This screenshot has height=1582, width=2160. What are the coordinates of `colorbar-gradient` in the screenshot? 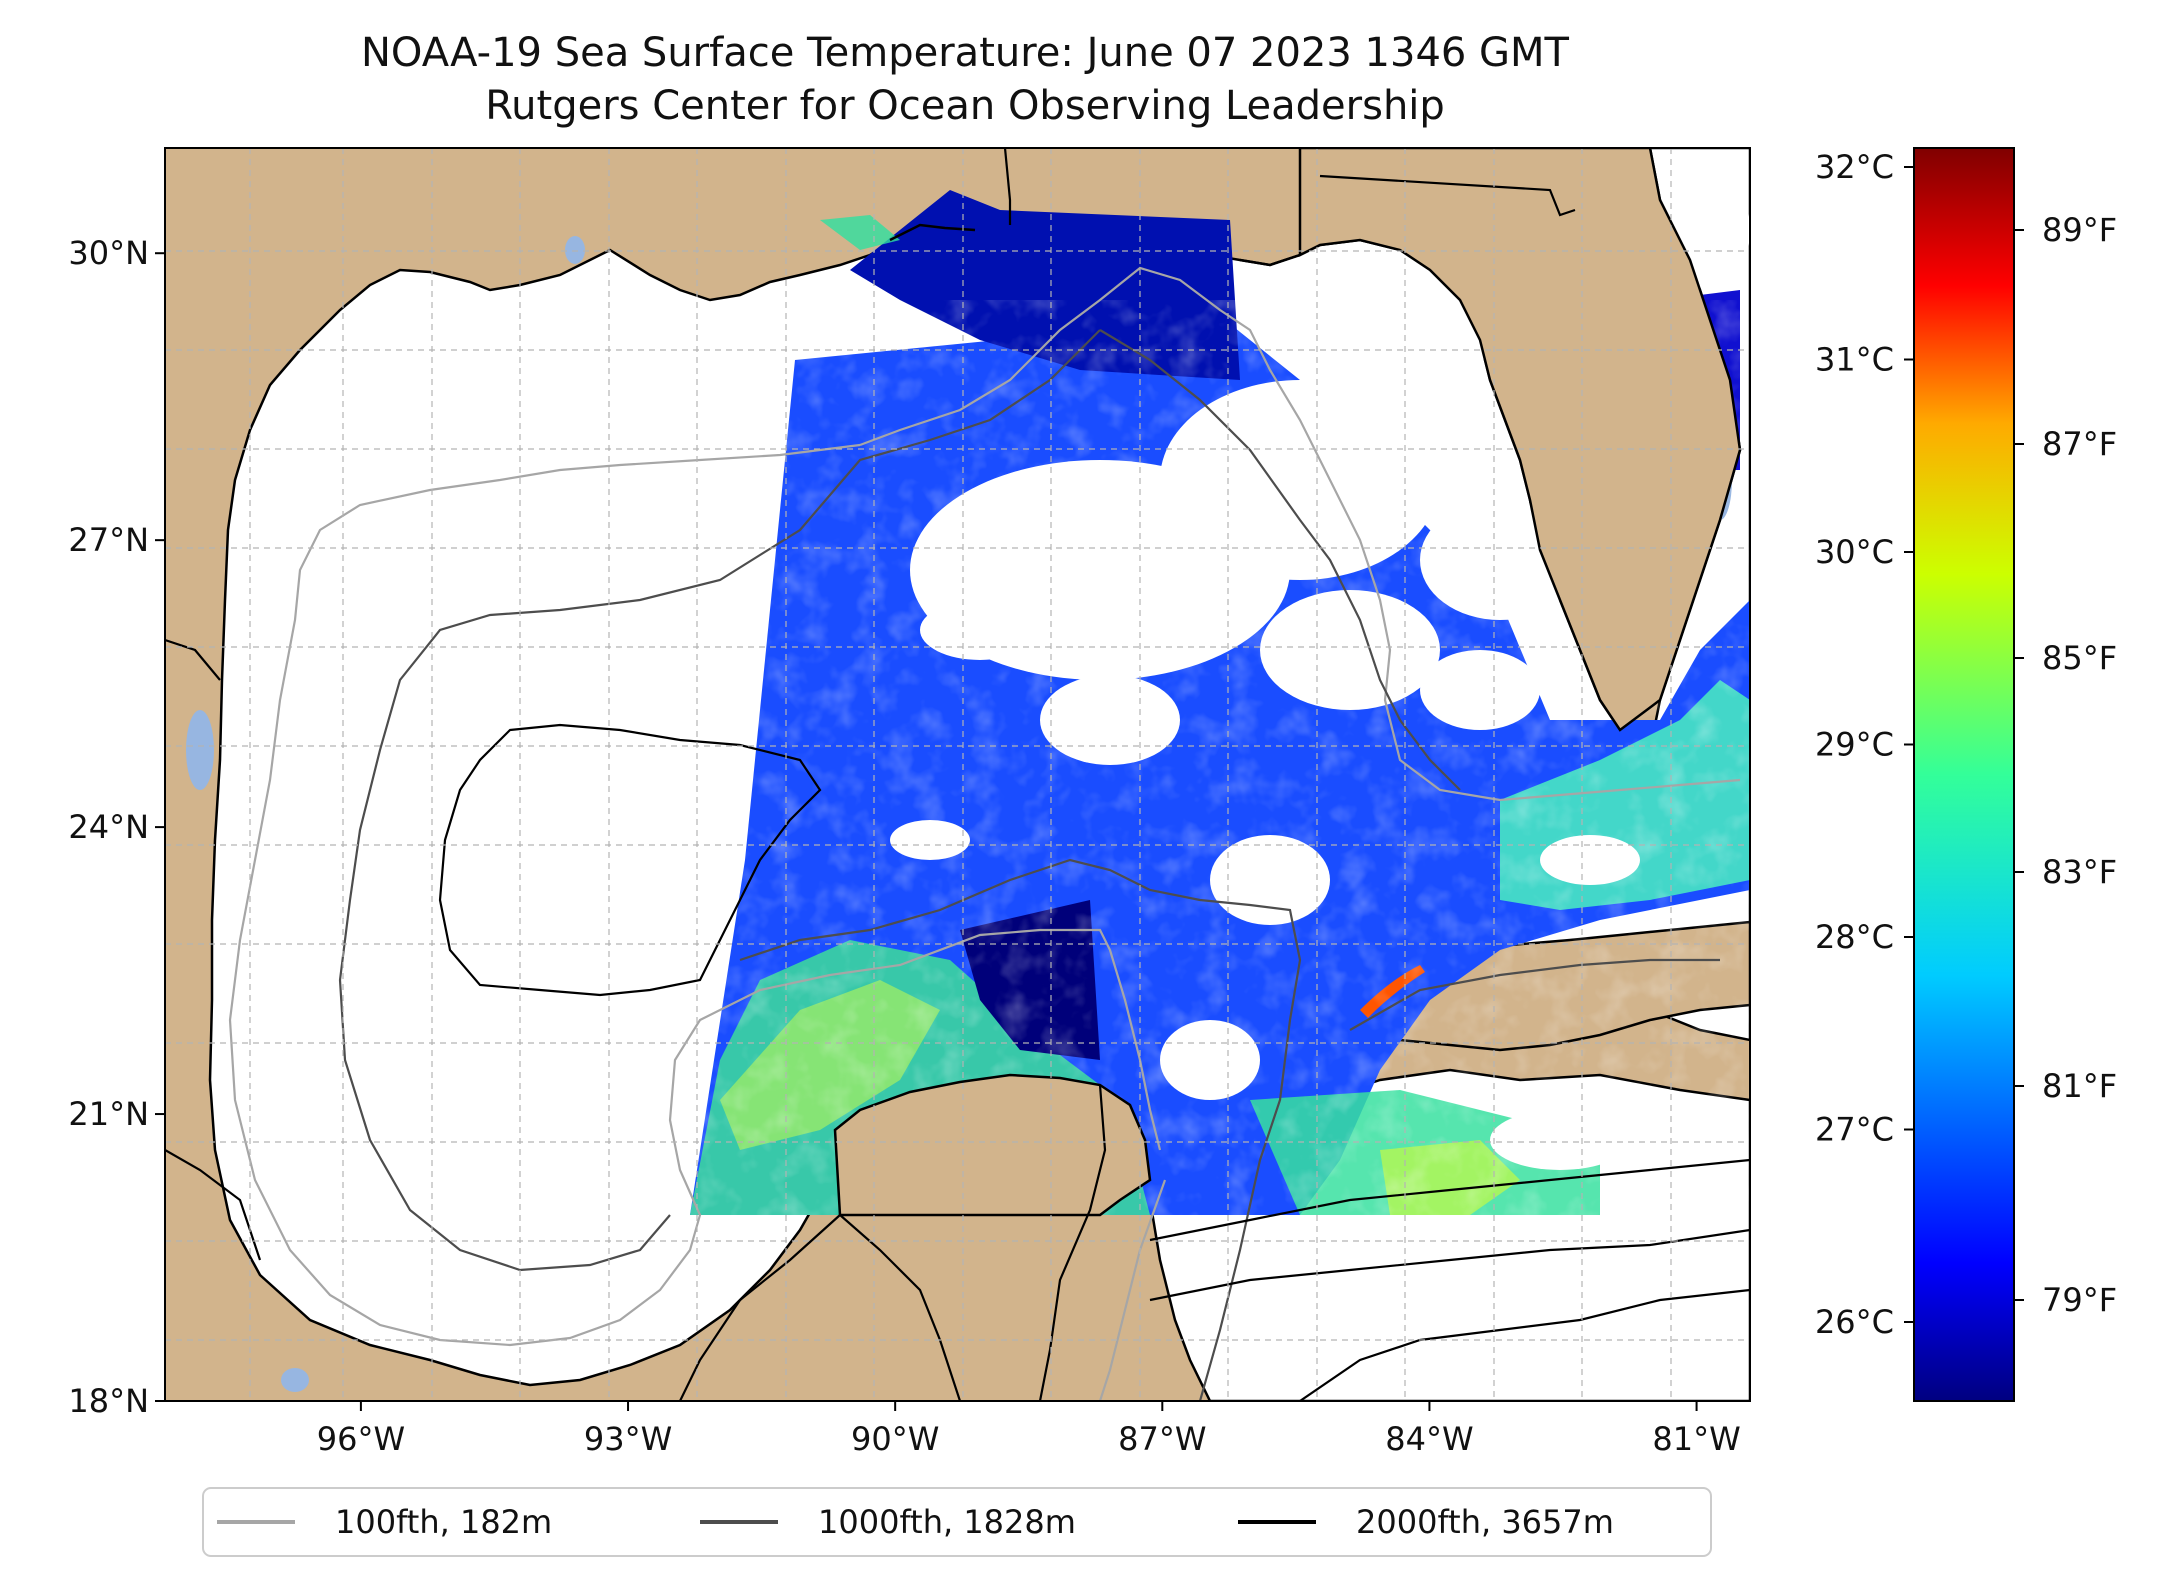 It's located at (1964, 774).